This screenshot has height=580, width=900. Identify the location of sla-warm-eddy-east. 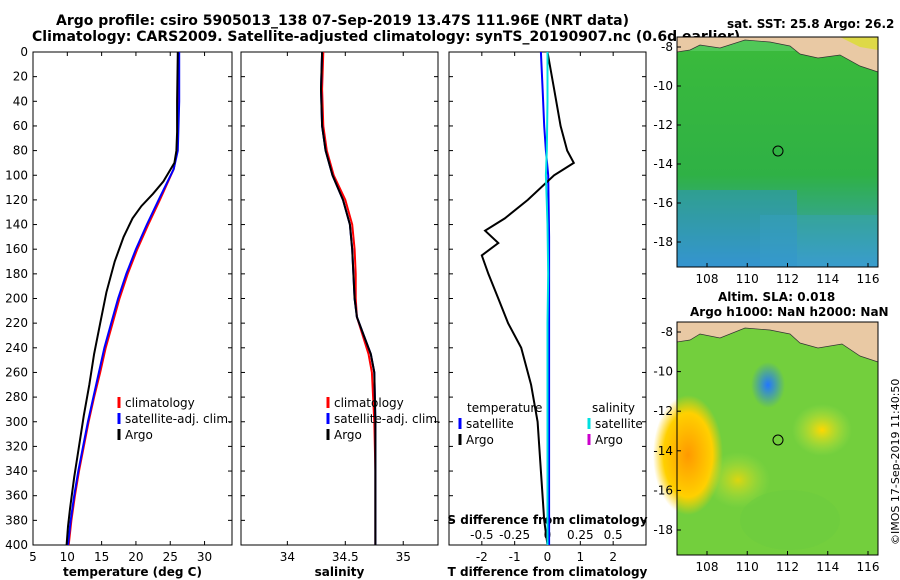
(822, 430).